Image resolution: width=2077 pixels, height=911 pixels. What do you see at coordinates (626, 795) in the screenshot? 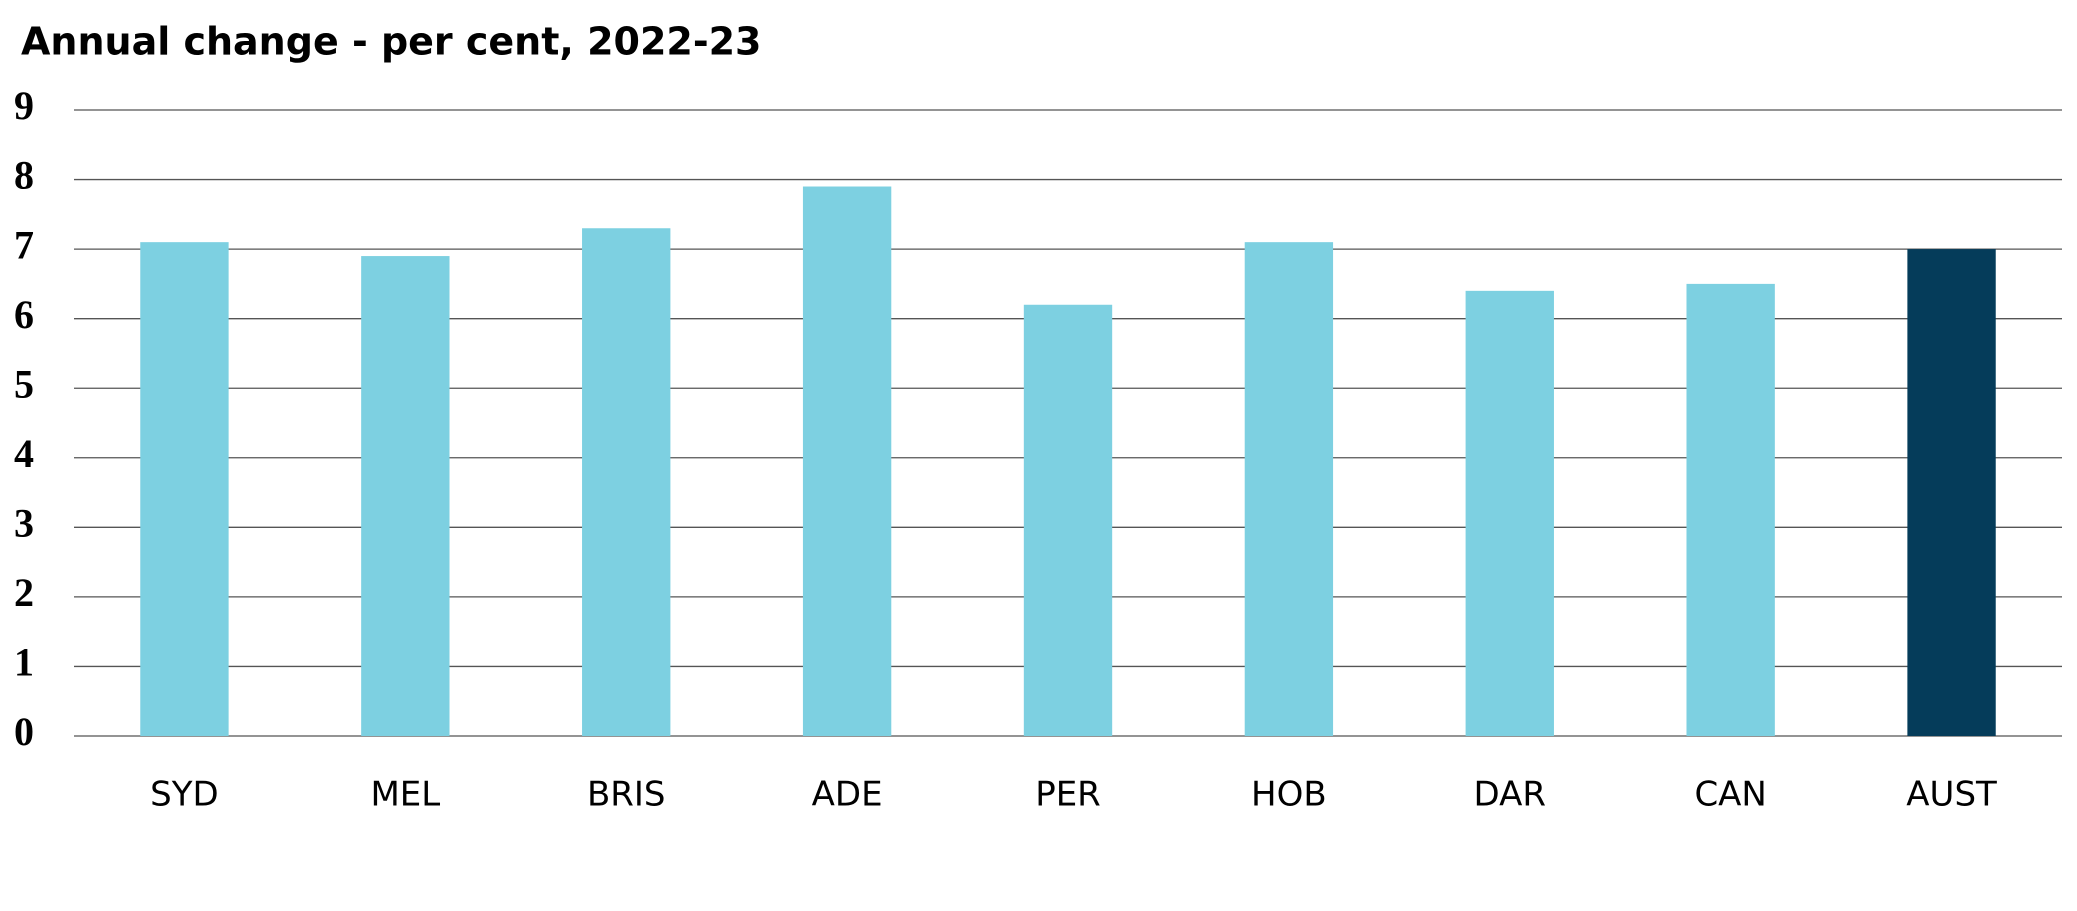
I see `x-tick-label: BRIS` at bounding box center [626, 795].